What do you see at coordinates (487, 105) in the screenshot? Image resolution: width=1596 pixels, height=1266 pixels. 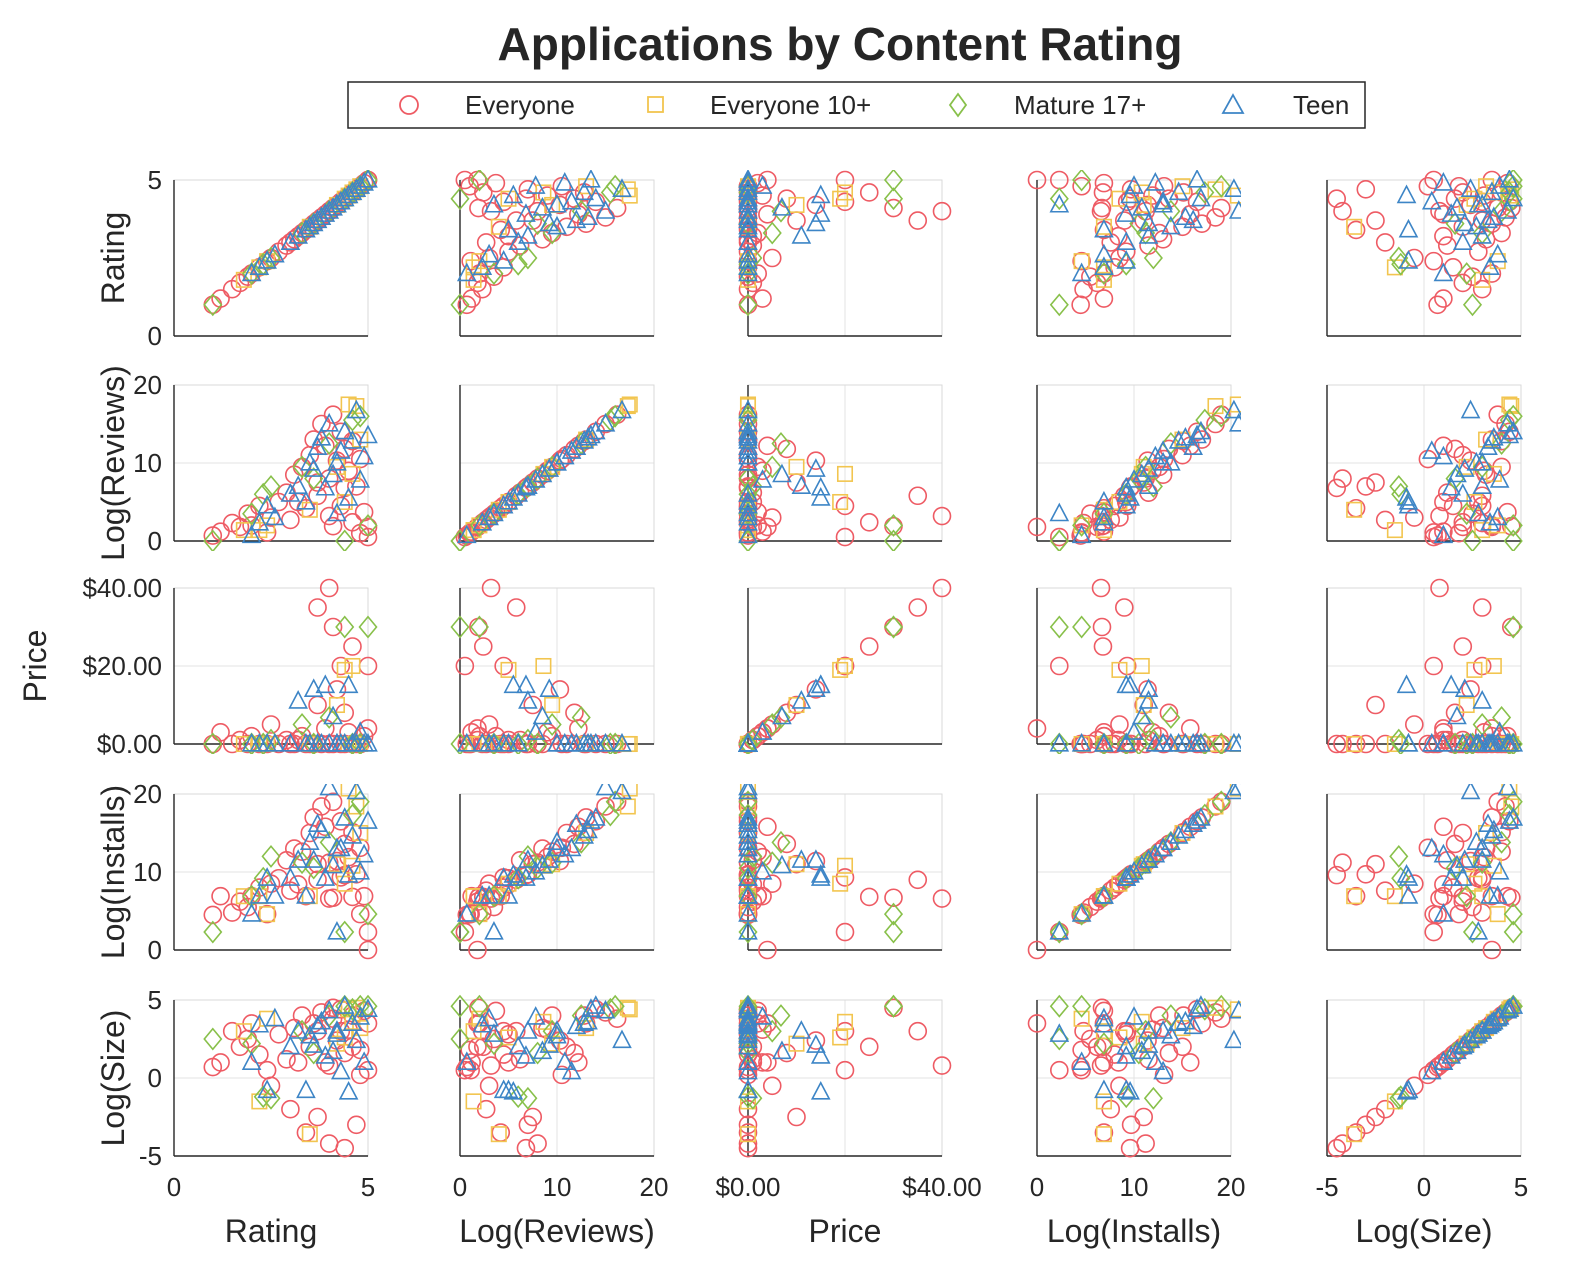 I see `legend-entry-everyone: Everyone` at bounding box center [487, 105].